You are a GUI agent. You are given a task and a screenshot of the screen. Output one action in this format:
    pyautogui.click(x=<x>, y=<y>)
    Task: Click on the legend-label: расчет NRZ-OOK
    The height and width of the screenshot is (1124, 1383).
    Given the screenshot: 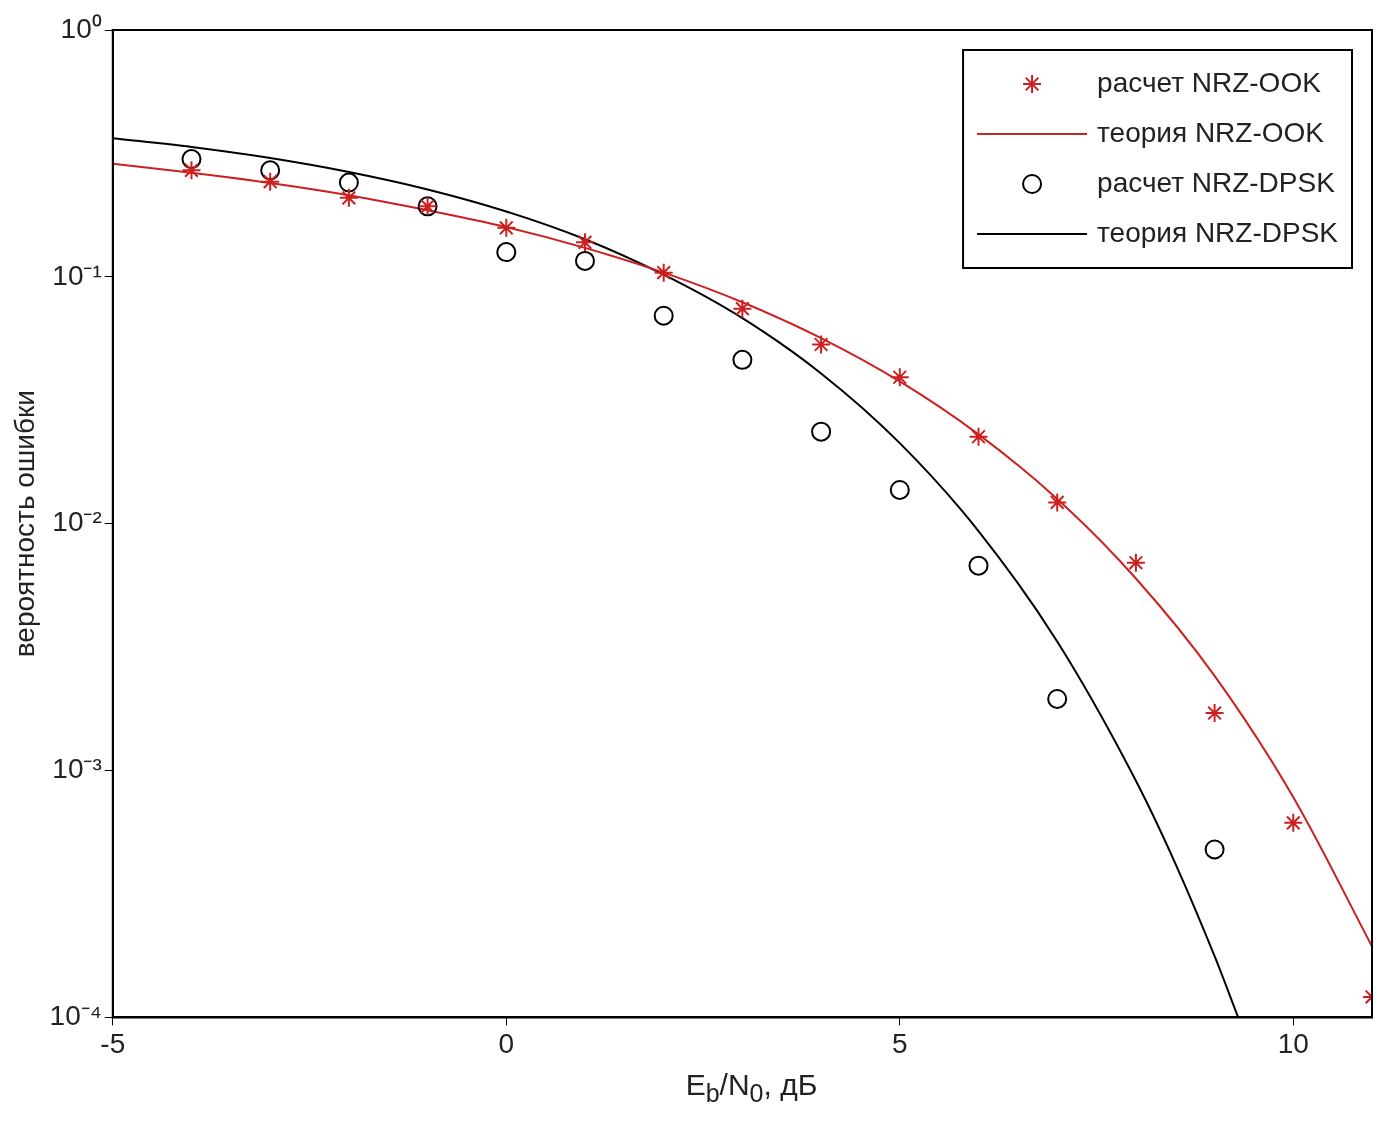 What is the action you would take?
    pyautogui.click(x=1209, y=82)
    